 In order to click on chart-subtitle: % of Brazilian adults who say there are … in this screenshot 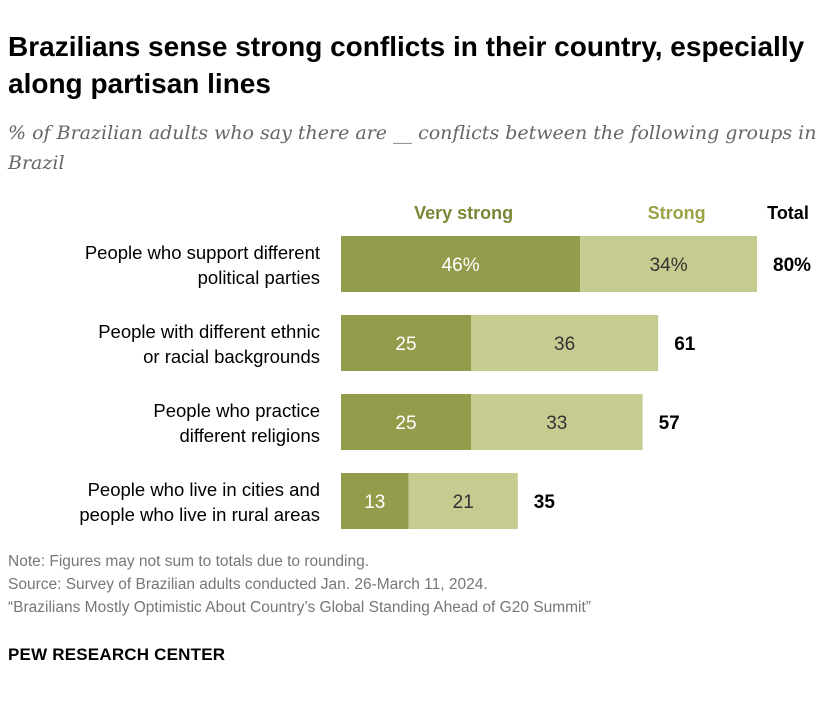, I will do `click(412, 148)`.